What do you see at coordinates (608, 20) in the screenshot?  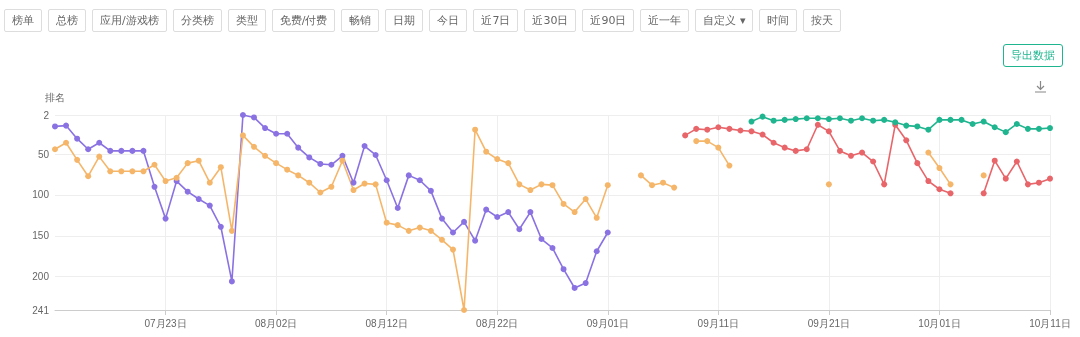 I see `text: 近90日` at bounding box center [608, 20].